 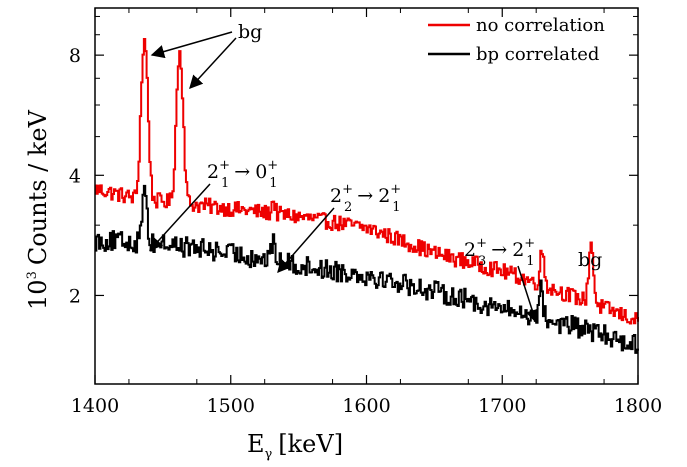 I want to click on x-tick-label: 1400, so click(x=95, y=406).